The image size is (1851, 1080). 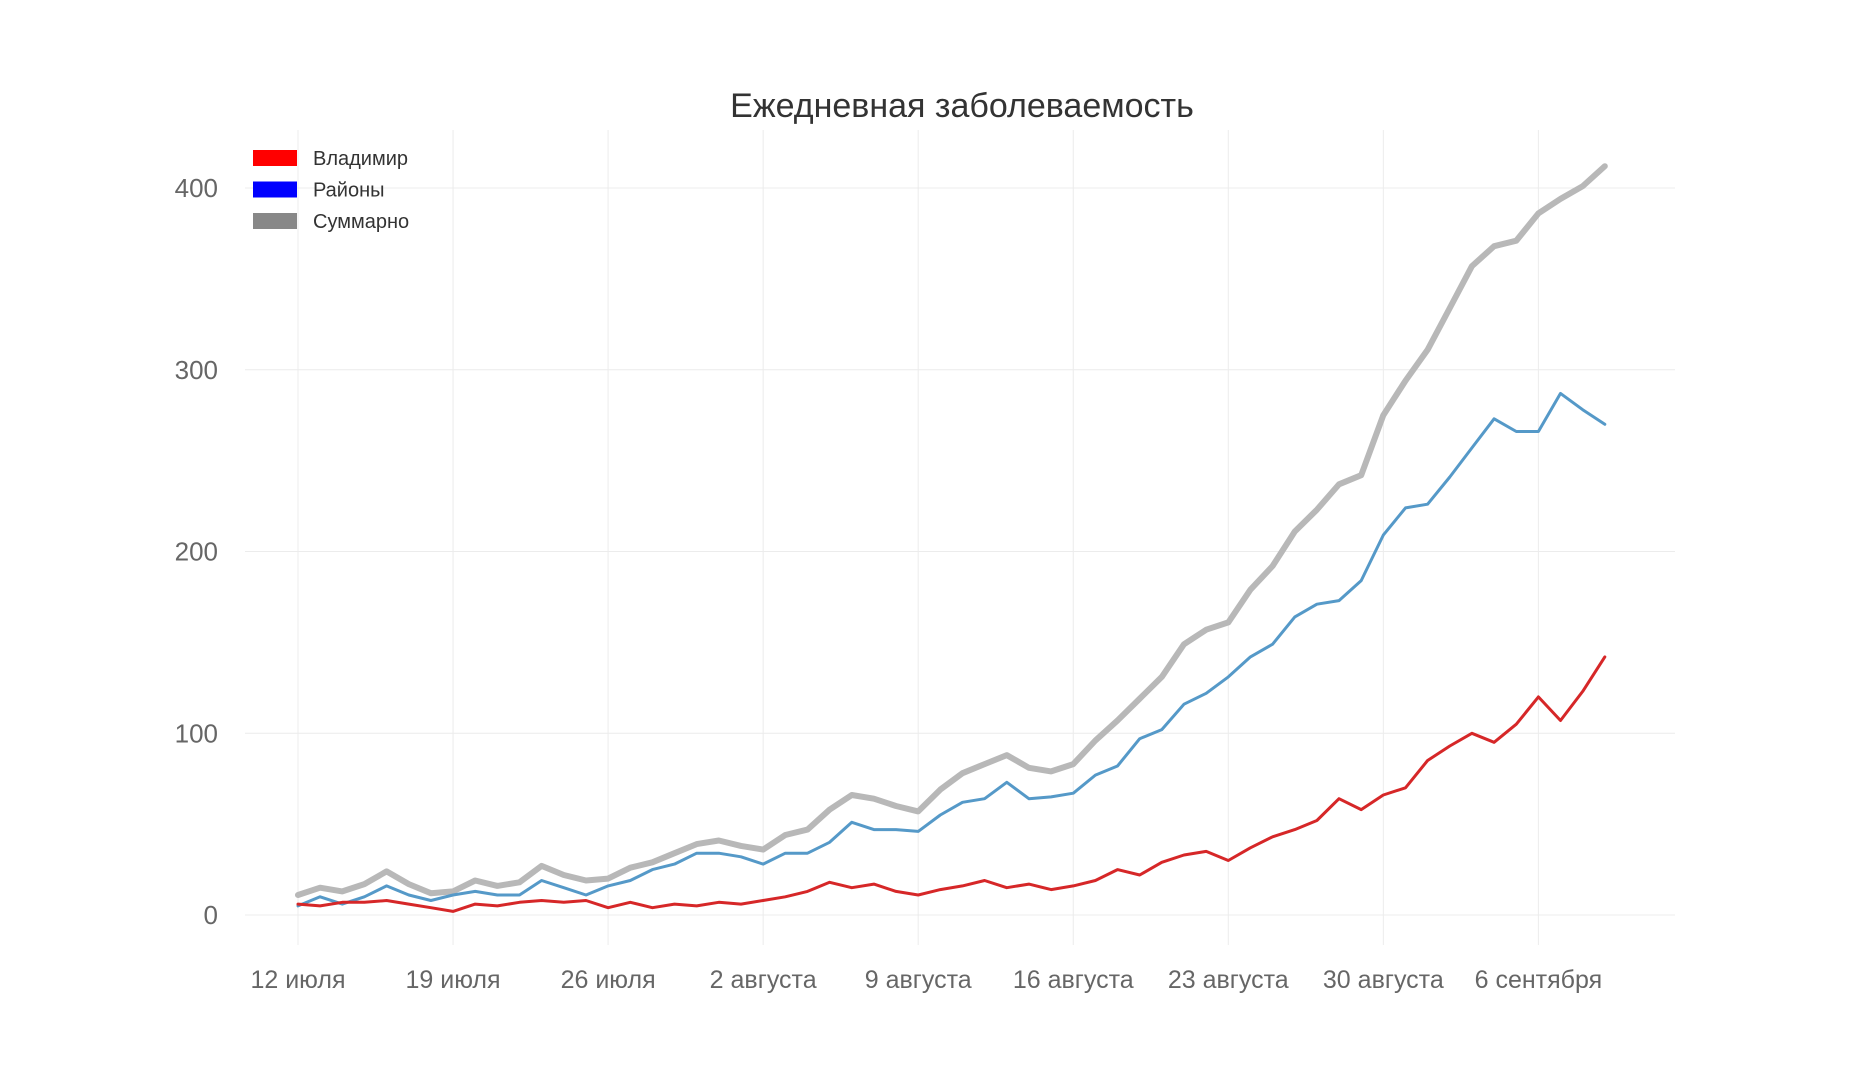 I want to click on y-tick-label: 100, so click(x=196, y=733).